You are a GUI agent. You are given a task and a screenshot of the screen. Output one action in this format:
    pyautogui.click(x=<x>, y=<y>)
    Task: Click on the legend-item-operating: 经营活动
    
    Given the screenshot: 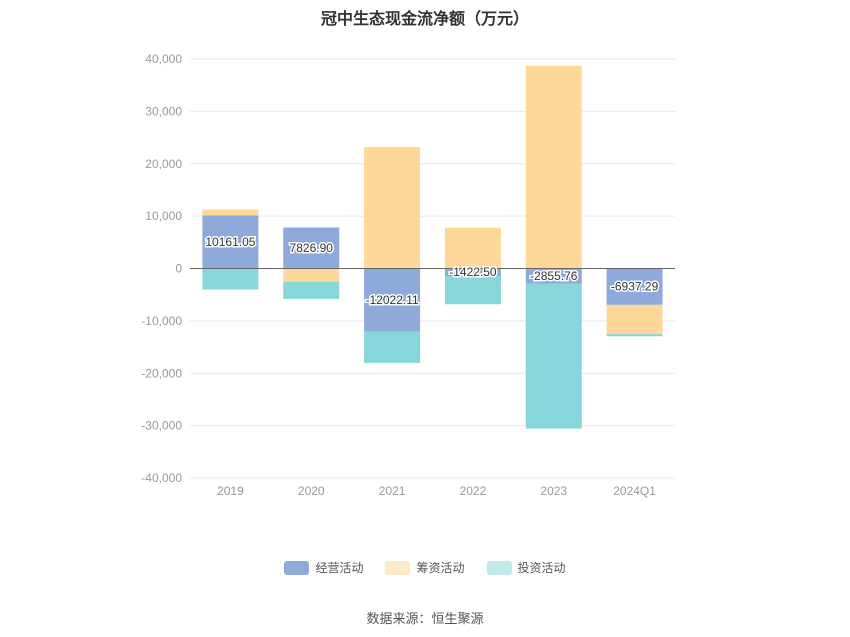 What is the action you would take?
    pyautogui.click(x=323, y=567)
    